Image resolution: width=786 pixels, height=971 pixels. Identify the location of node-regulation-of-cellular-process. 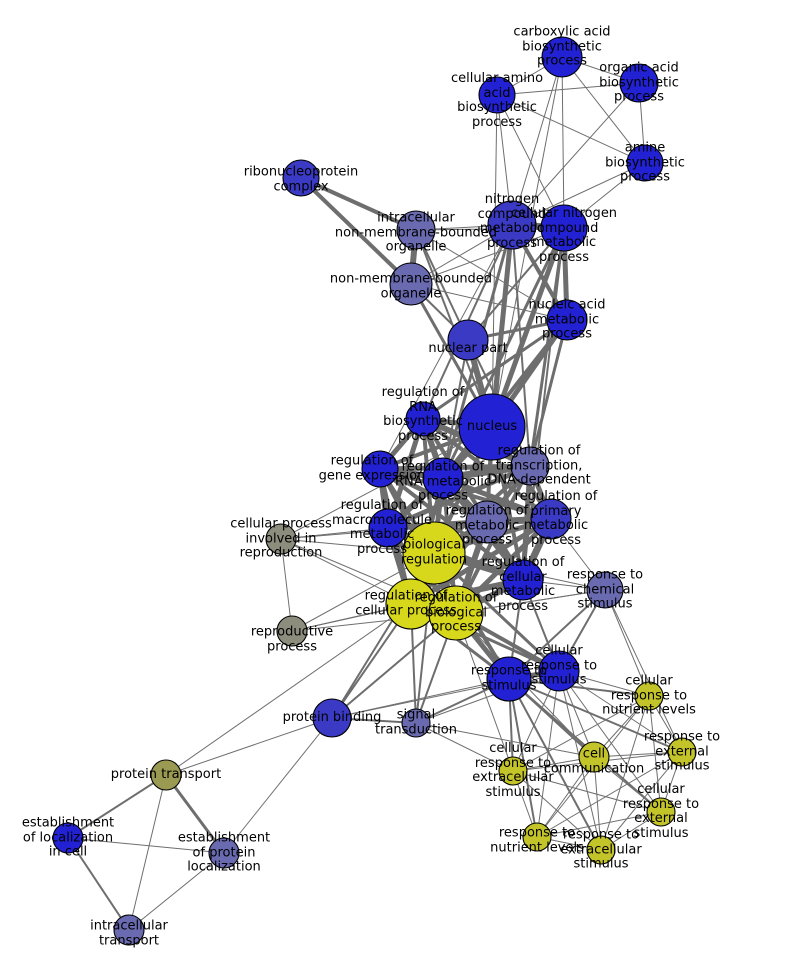
(411, 604).